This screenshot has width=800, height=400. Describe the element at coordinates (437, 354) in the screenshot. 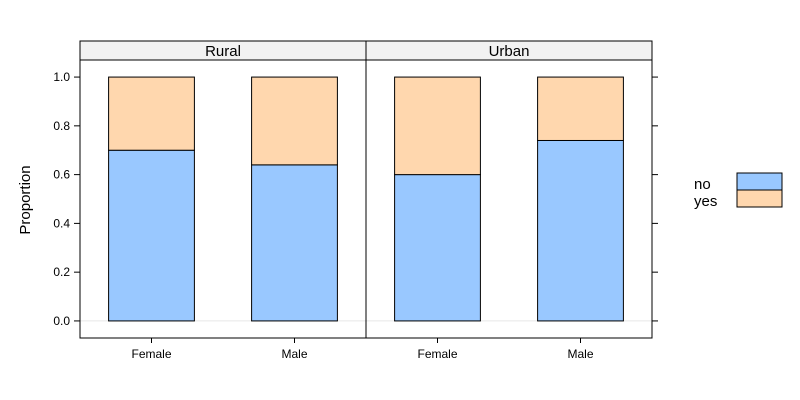

I see `x-tick-label-urban-female: Female` at that location.